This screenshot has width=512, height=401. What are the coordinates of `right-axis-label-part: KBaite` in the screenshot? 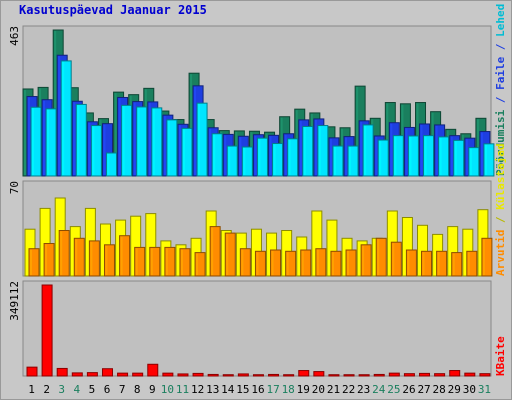 It's located at (500, 356).